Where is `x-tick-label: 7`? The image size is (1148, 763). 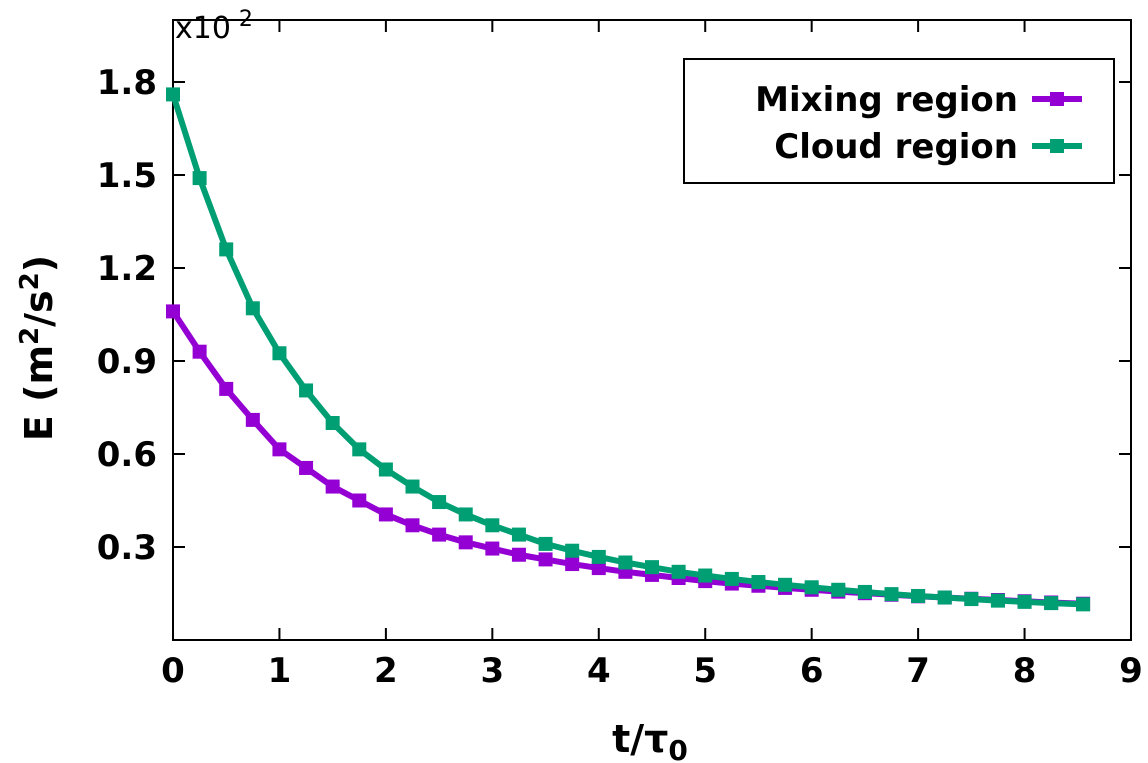 x-tick-label: 7 is located at coordinates (918, 671).